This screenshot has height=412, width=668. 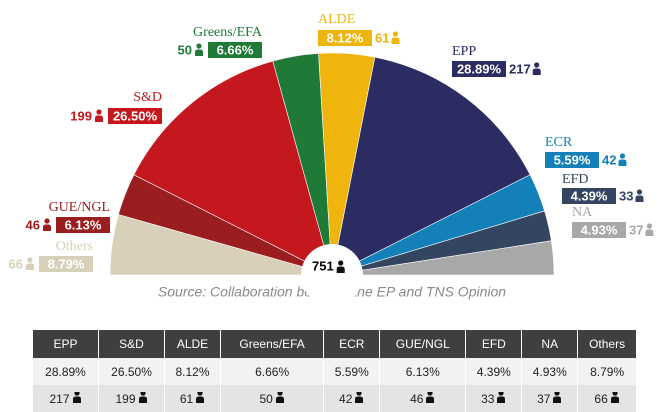 I want to click on column-header: EFD, so click(x=493, y=344).